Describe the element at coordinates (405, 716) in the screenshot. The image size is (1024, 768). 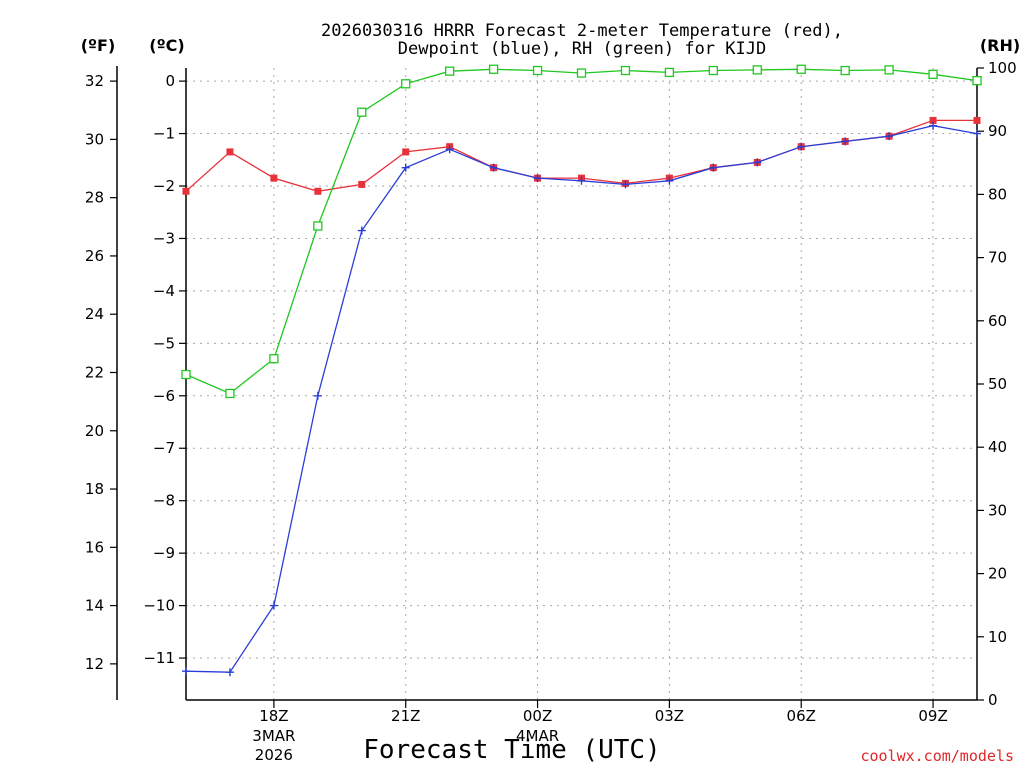
I see `x-tick-label: 21Z` at that location.